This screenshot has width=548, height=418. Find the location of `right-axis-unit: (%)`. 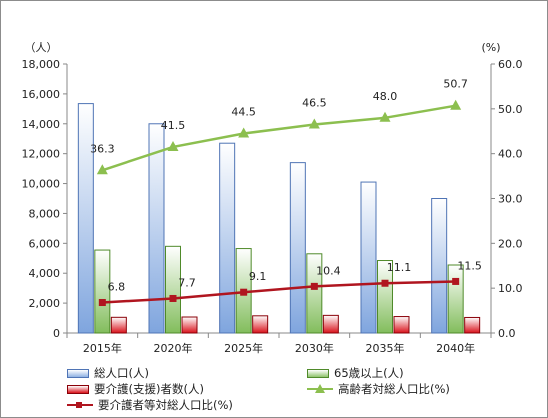

right-axis-unit: (%) is located at coordinates (490, 47).